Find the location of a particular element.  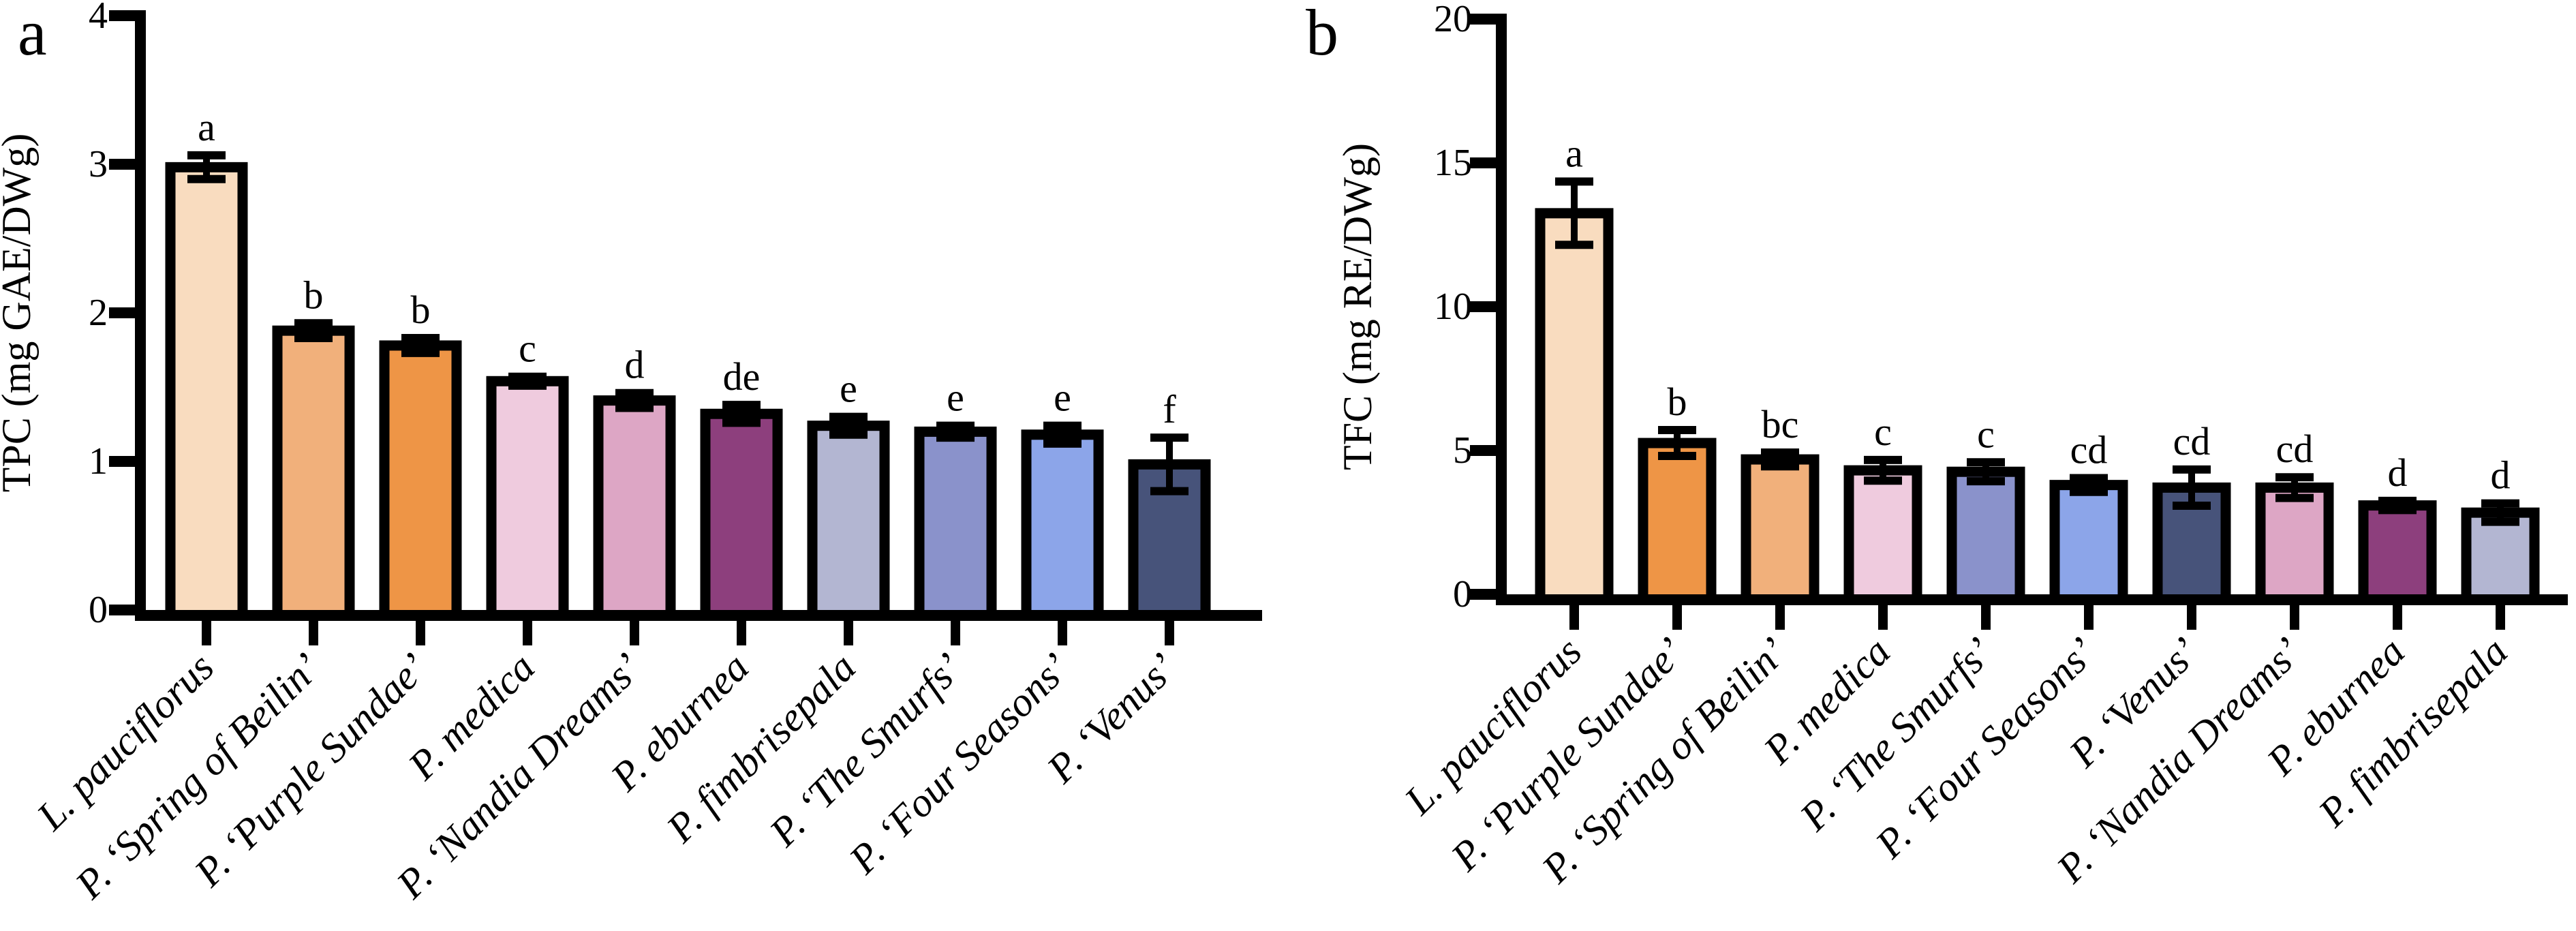

panel-a-letter: a is located at coordinates (32, 34).